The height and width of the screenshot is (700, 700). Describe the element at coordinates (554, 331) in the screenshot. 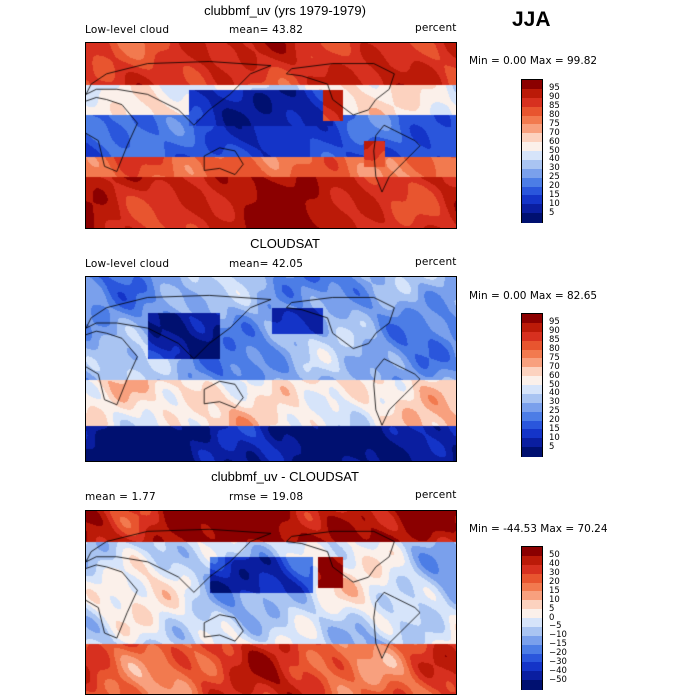

I see `colorbar-tick-label: 90` at that location.